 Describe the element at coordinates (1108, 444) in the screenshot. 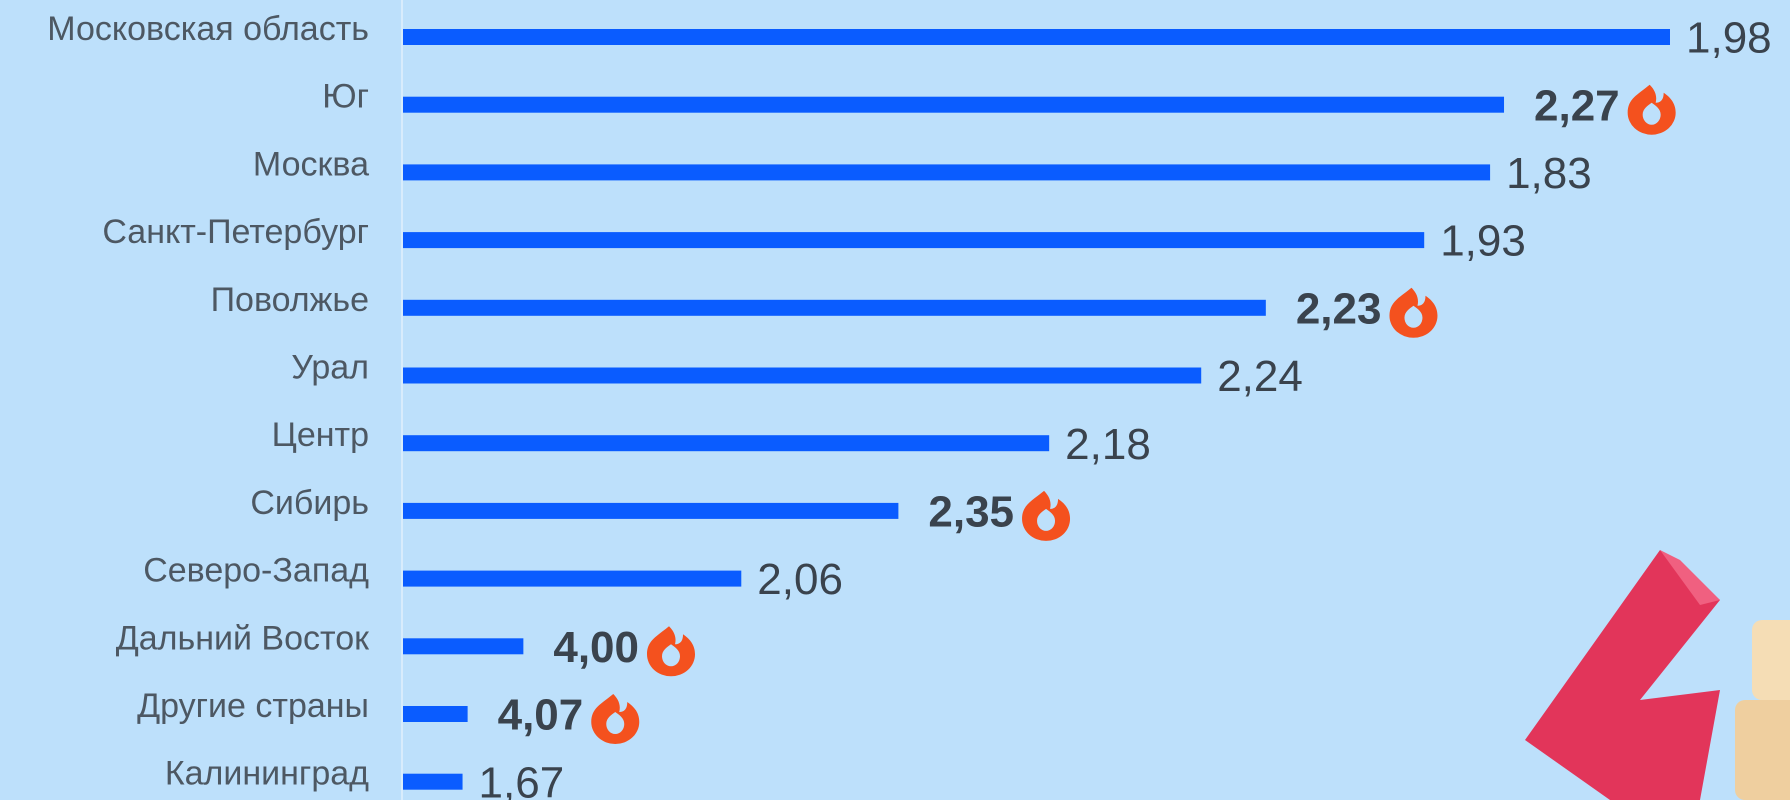

I see `value-label: 2,18` at that location.